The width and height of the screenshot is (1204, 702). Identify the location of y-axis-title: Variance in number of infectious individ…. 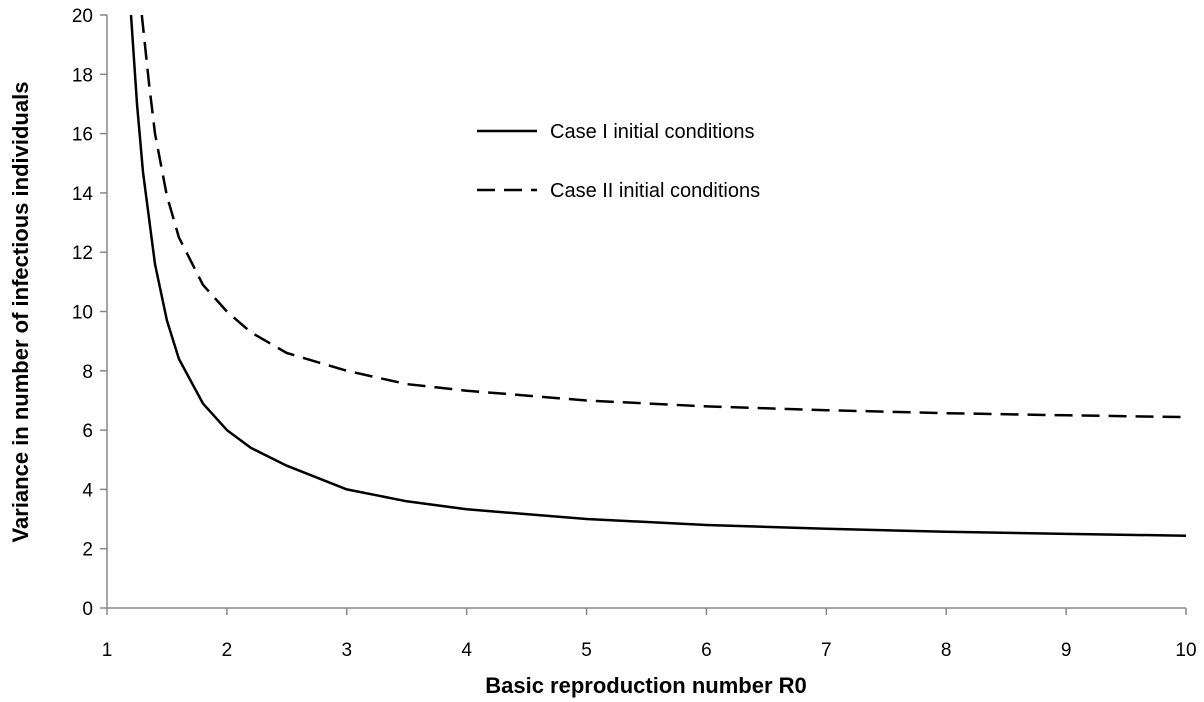
(20, 312).